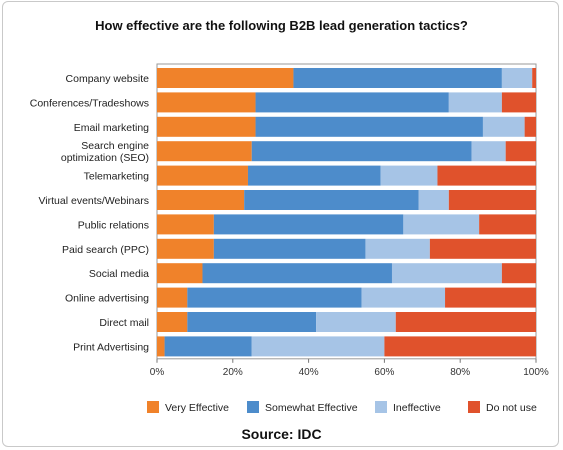 This screenshot has height=450, width=563. Describe the element at coordinates (157, 372) in the screenshot. I see `x-tick-label: 0%` at that location.